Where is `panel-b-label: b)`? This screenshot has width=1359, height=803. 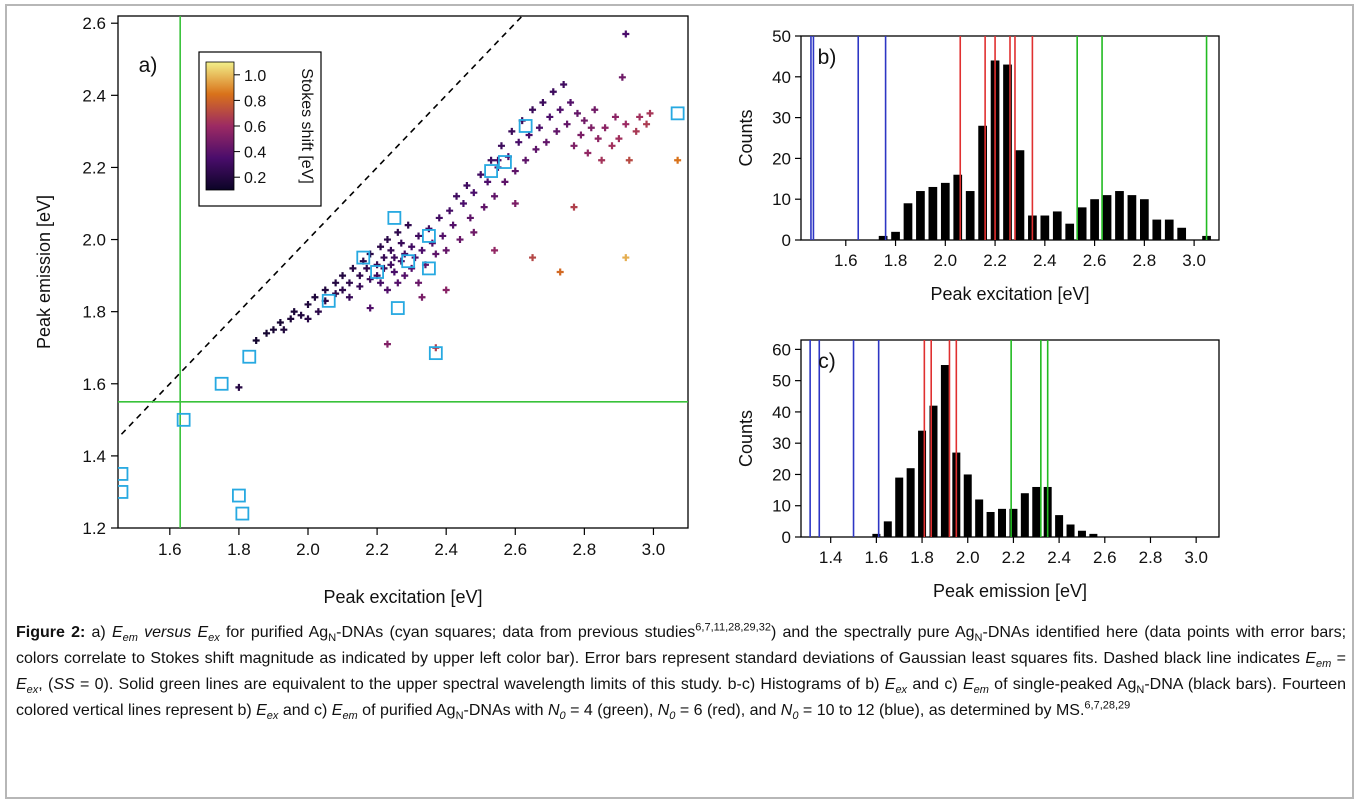
panel-b-label: b) is located at coordinates (827, 57).